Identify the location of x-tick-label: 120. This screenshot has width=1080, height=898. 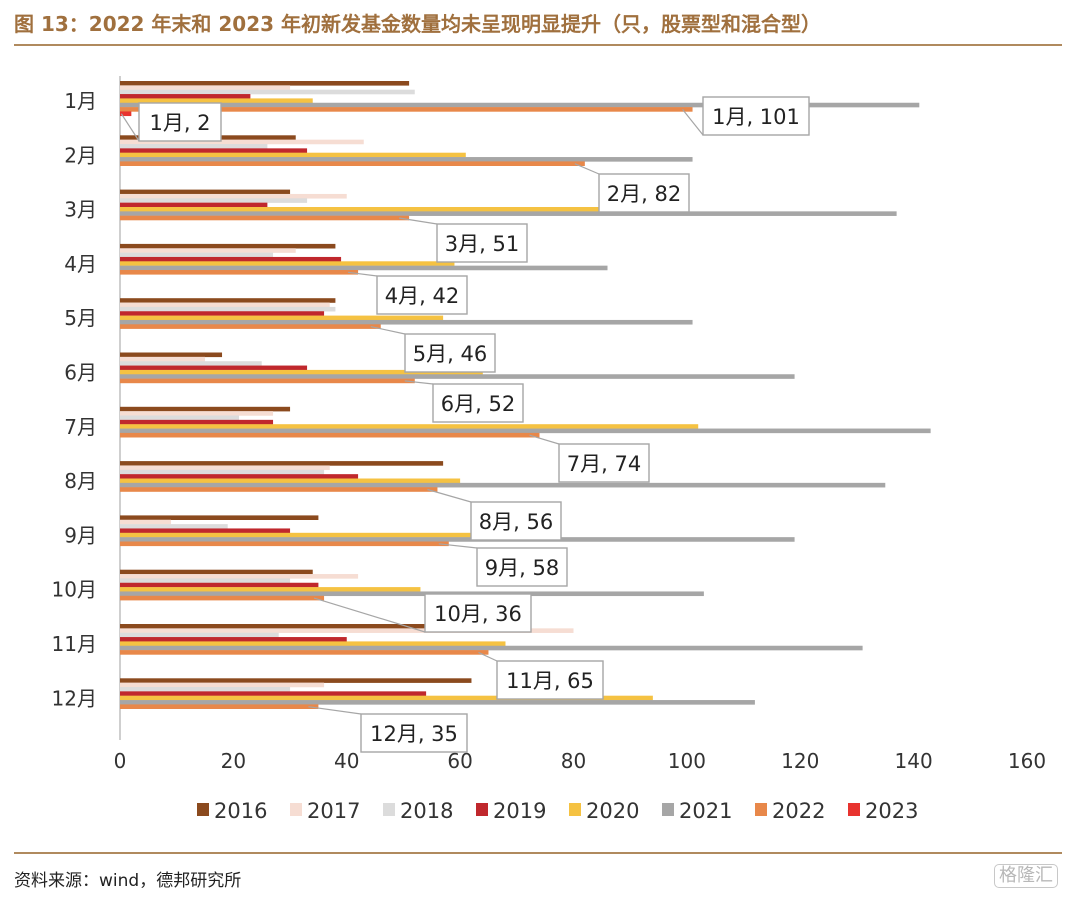
(800, 761).